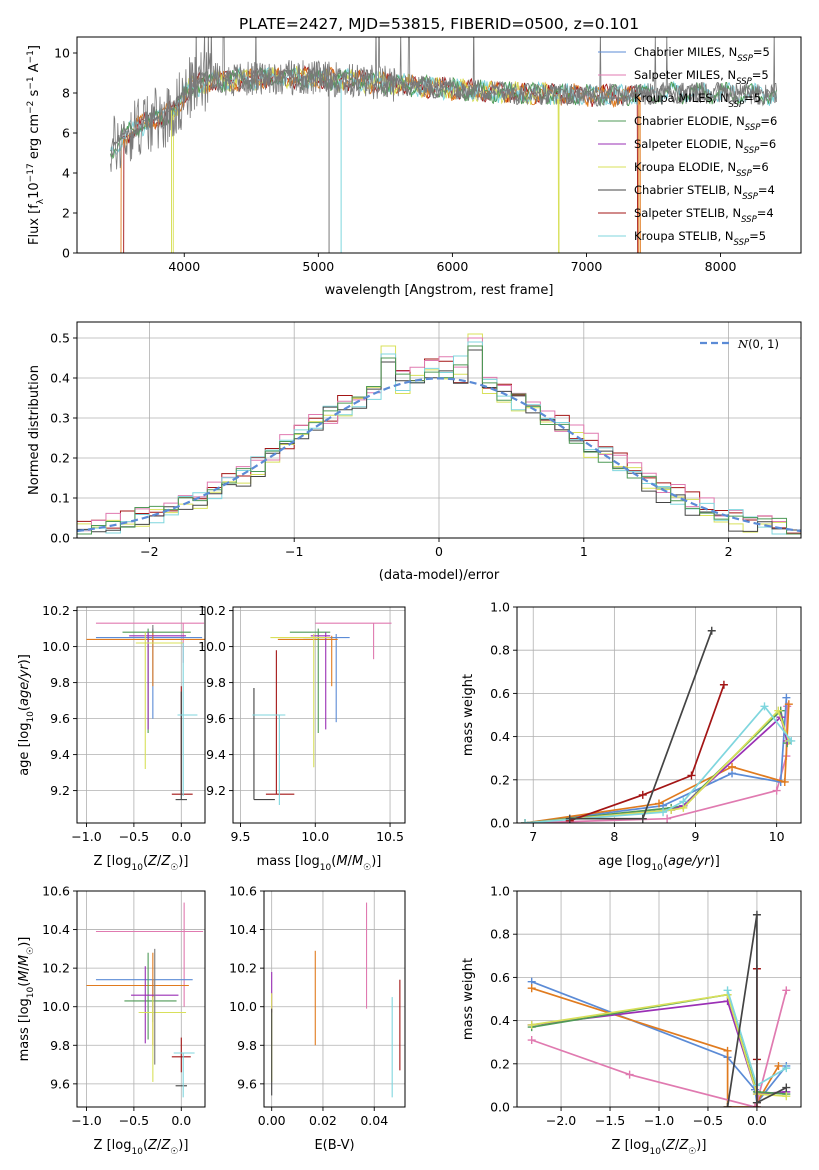  Describe the element at coordinates (149, 551) in the screenshot. I see `x-tick-label: −2` at that location.